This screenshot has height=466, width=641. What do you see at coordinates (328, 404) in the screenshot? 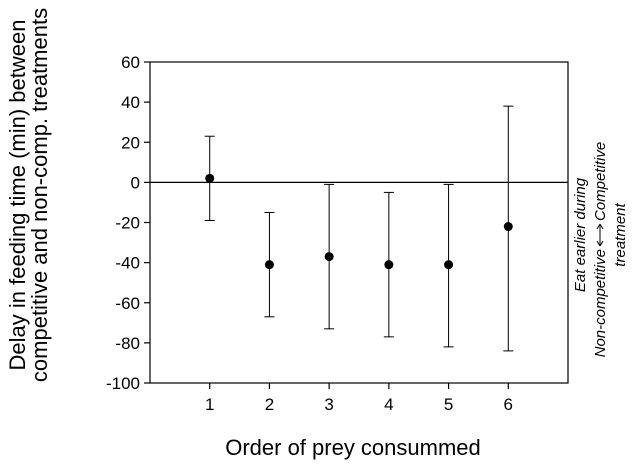
I see `x-tick-label: 3` at bounding box center [328, 404].